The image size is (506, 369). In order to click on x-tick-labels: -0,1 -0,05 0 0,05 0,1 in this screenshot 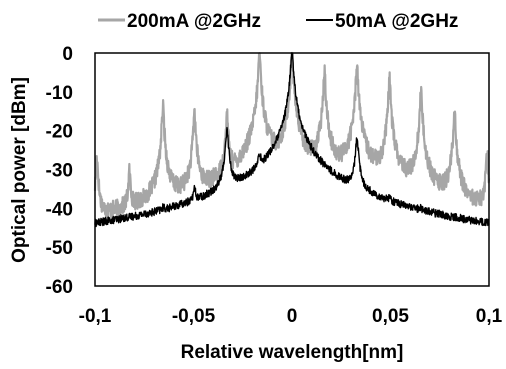, I will do `click(291, 316)`.